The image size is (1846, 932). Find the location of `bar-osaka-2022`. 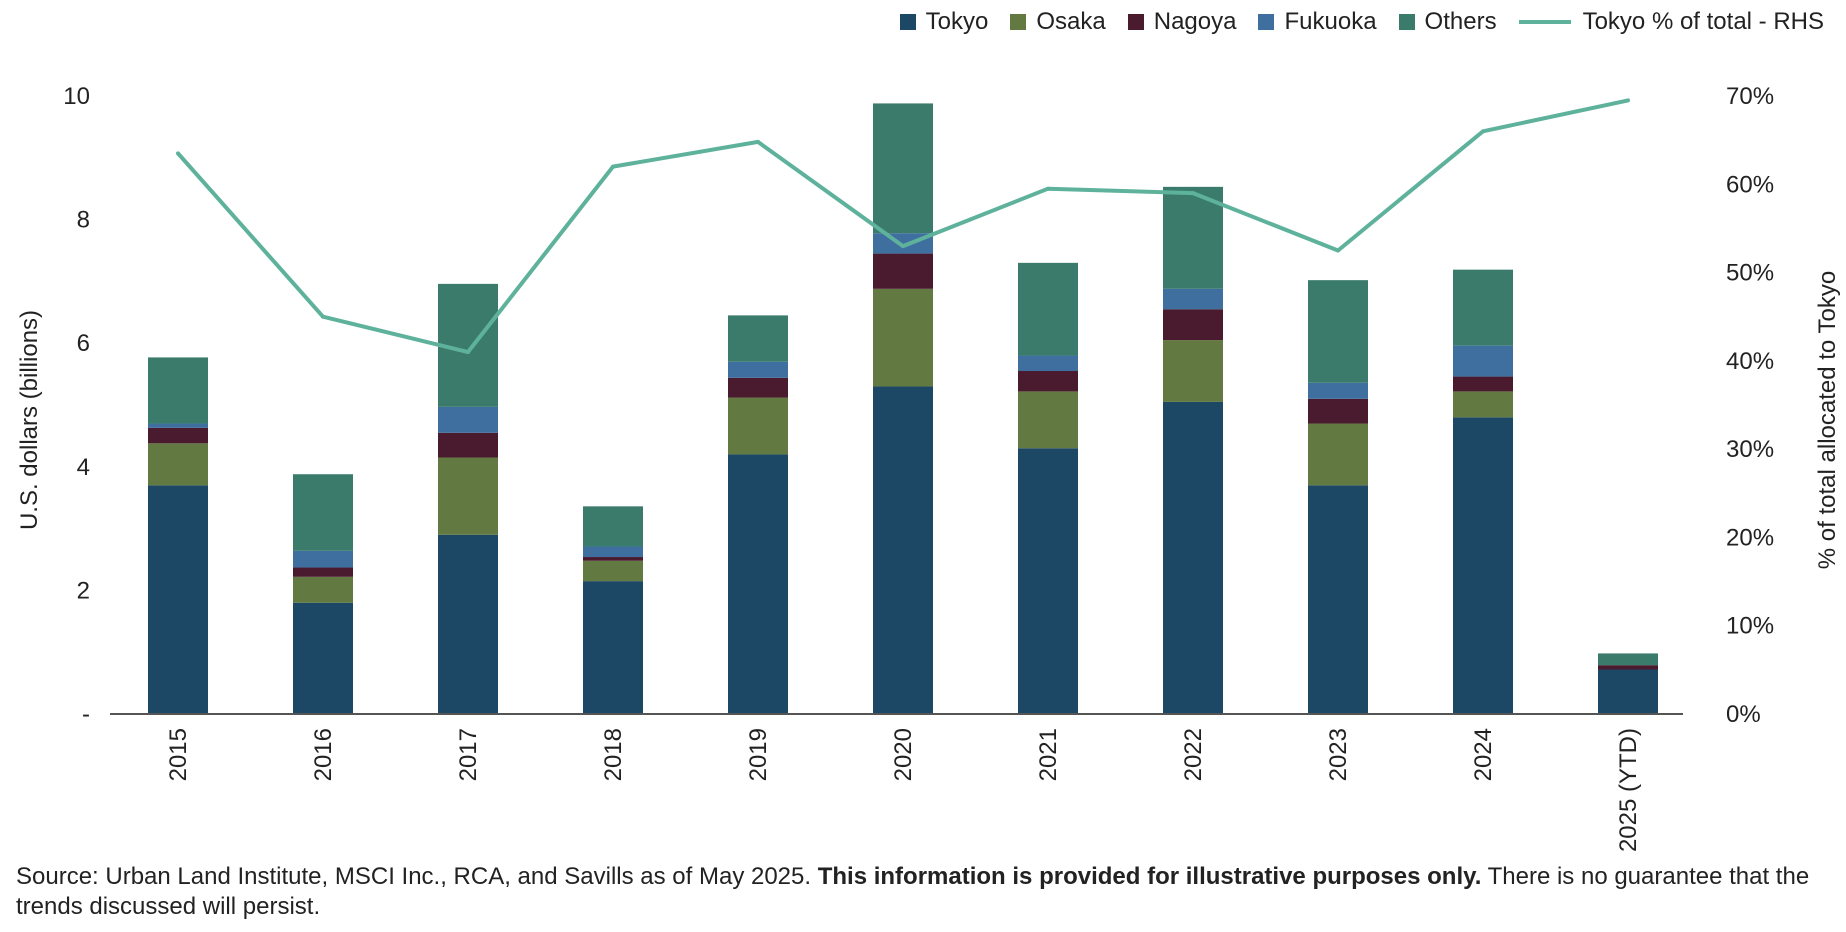

bar-osaka-2022 is located at coordinates (1193, 371).